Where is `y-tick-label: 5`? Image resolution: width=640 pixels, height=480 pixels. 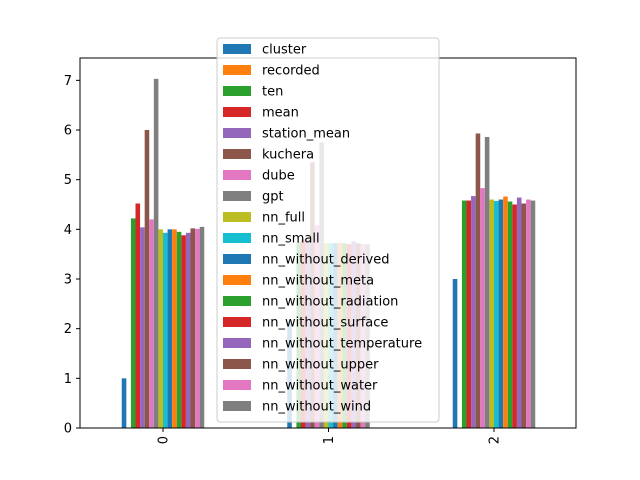
y-tick-label: 5 is located at coordinates (68, 180).